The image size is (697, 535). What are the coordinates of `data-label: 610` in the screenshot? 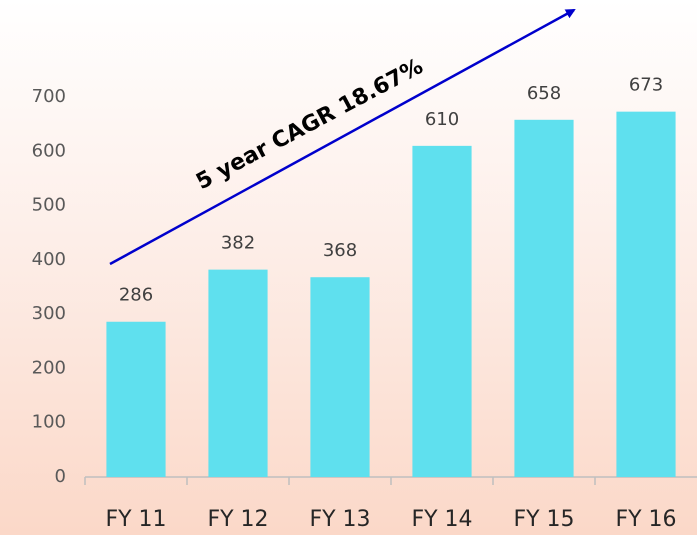 It's located at (442, 119).